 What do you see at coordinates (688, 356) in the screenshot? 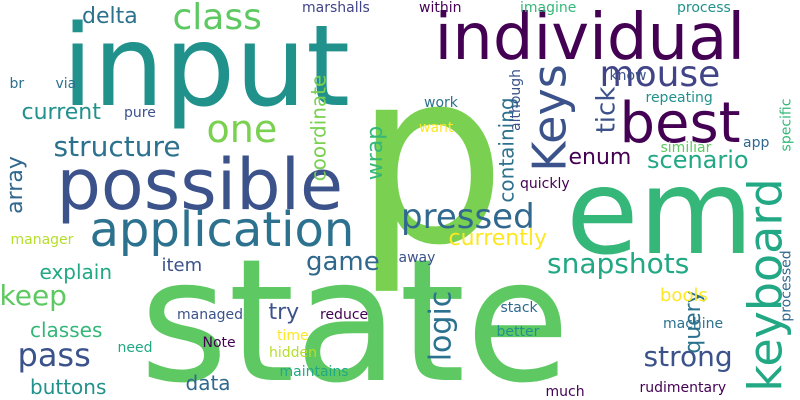
I see `word-strong: strong` at bounding box center [688, 356].